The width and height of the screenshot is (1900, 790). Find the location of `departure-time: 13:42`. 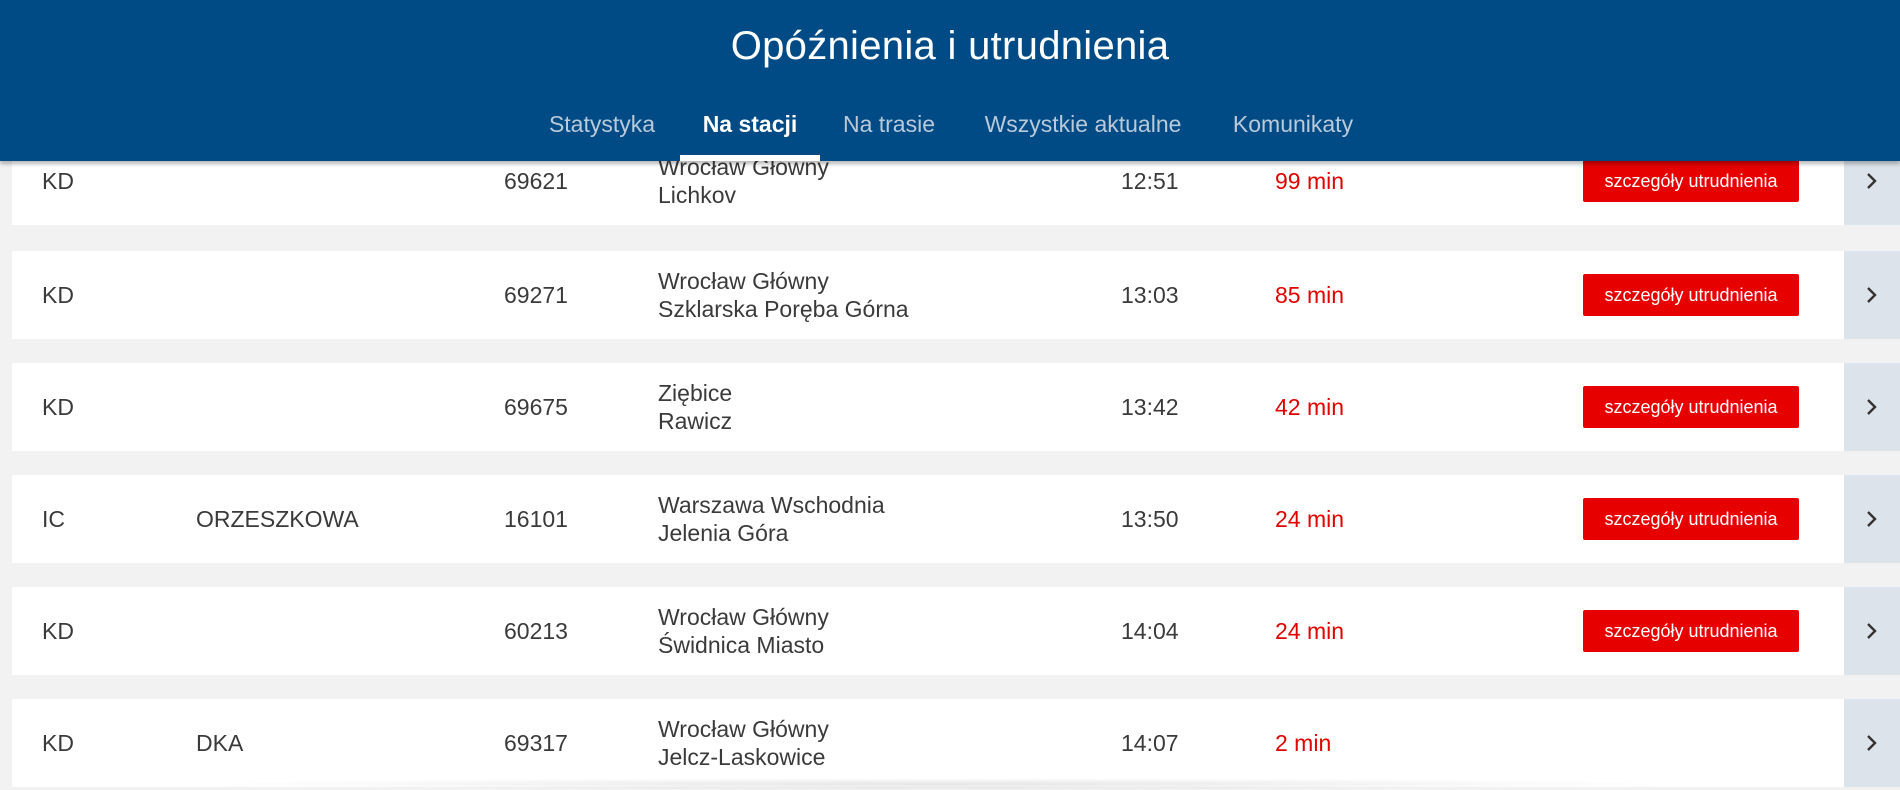

departure-time: 13:42 is located at coordinates (1150, 406).